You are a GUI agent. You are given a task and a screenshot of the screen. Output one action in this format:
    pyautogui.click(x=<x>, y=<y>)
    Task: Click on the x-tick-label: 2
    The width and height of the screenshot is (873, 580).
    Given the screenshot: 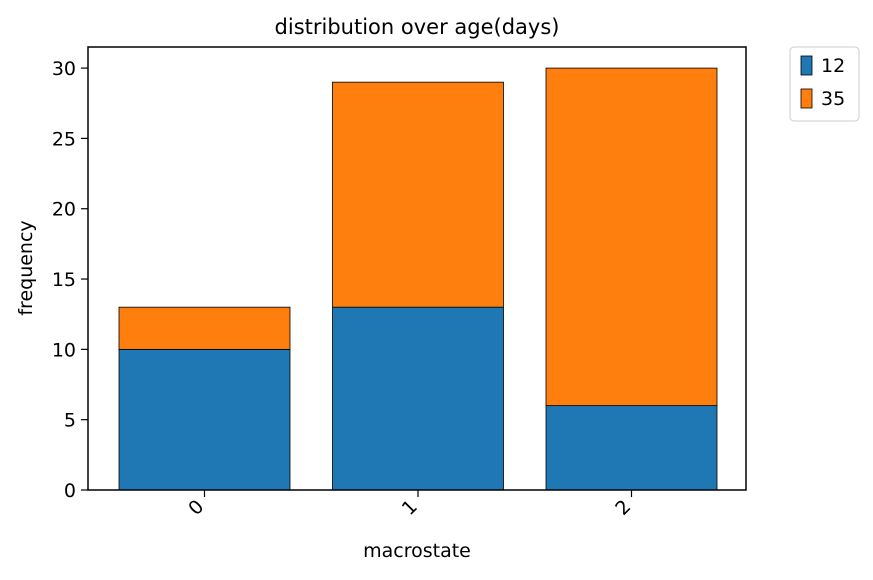 What is the action you would take?
    pyautogui.click(x=623, y=508)
    